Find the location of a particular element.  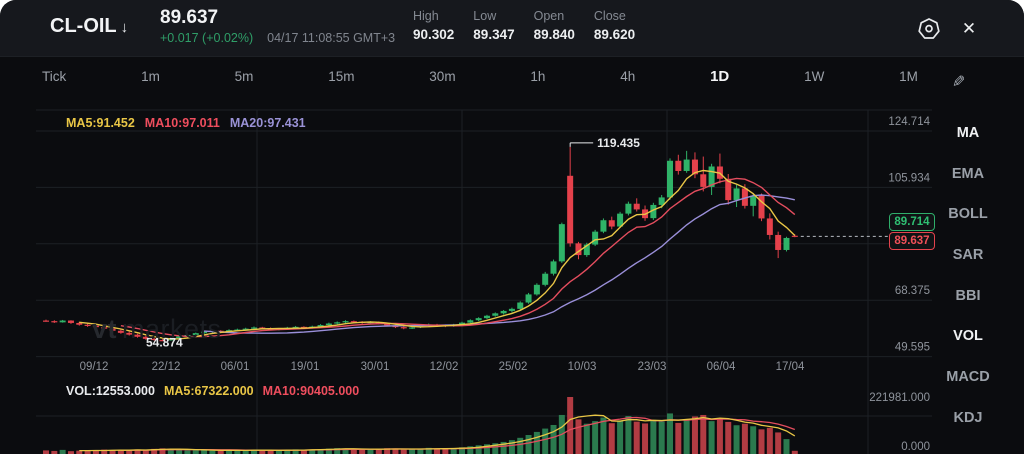

symbol-name: CL-OIL is located at coordinates (83, 26).